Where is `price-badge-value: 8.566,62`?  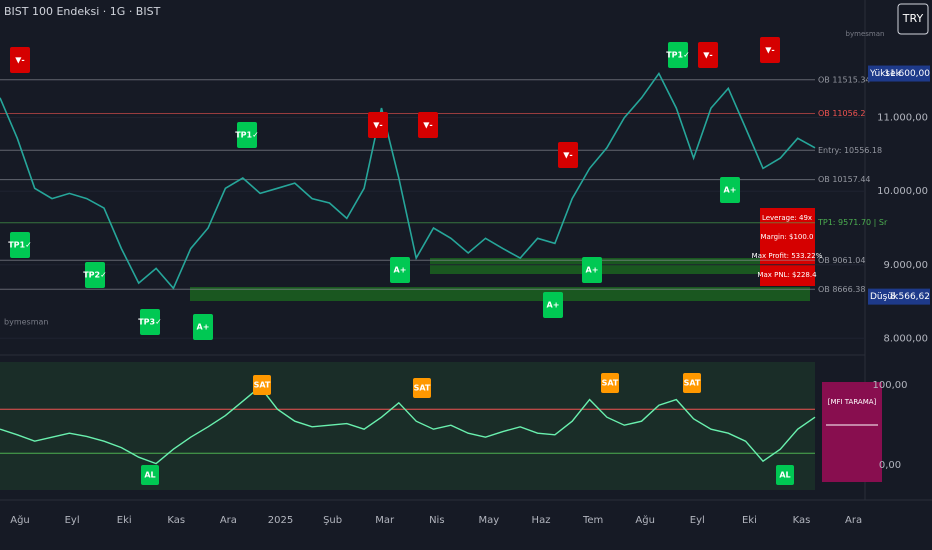
price-badge-value: 8.566,62 is located at coordinates (910, 297).